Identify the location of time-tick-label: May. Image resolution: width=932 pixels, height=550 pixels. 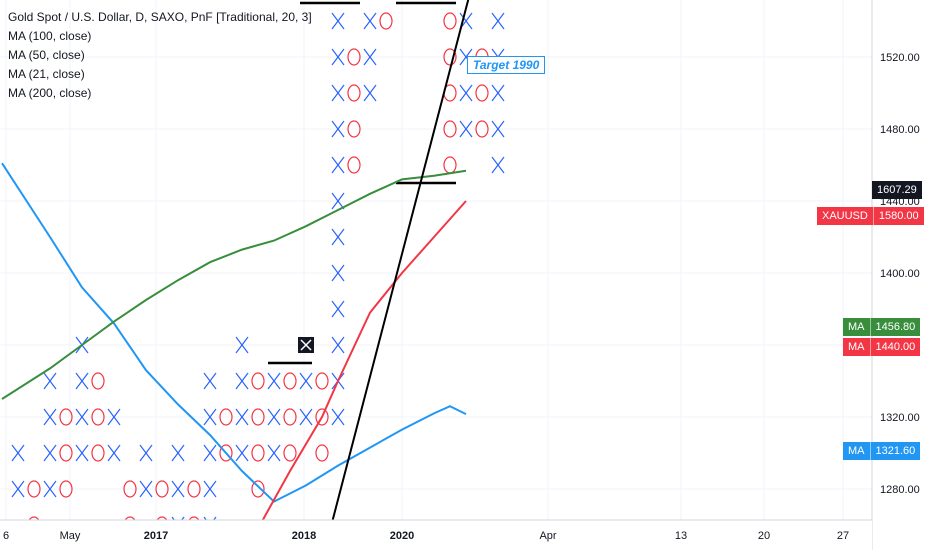
(70, 536).